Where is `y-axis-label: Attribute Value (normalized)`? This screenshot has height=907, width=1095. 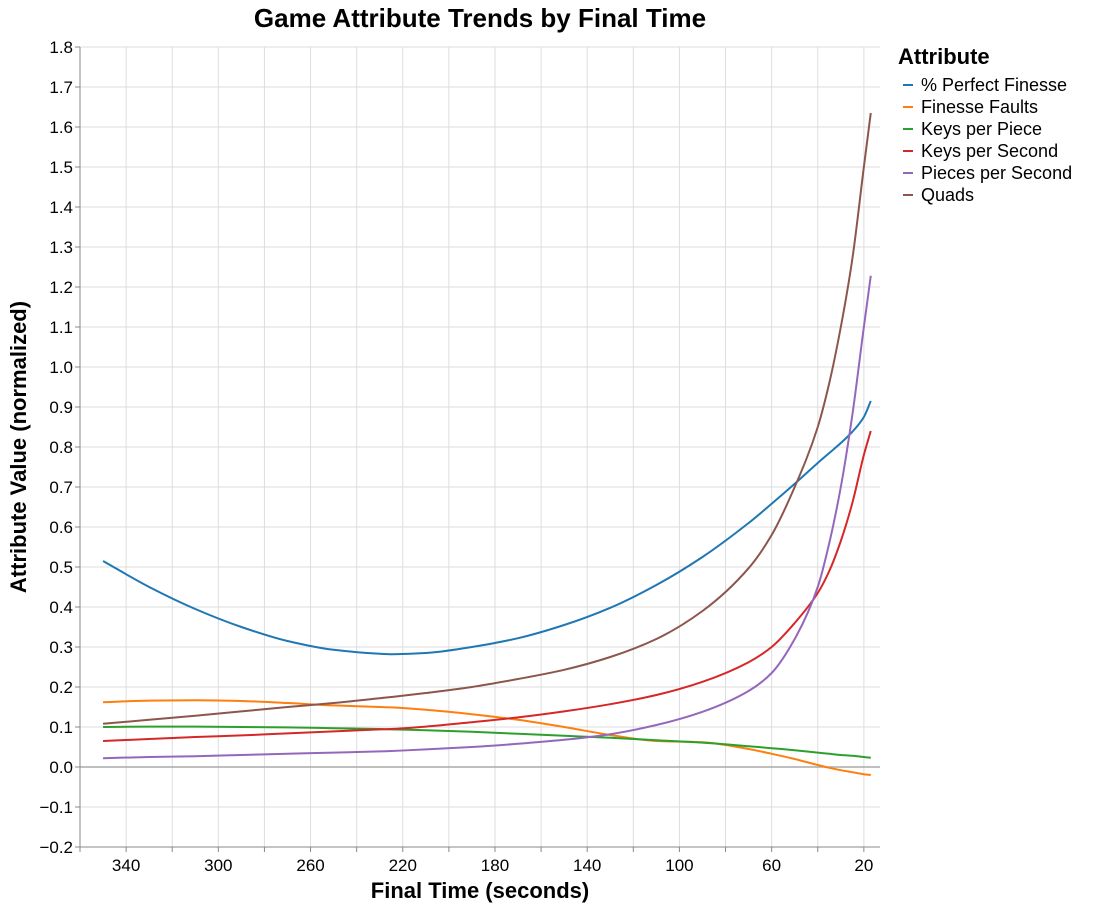 y-axis-label: Attribute Value (normalized) is located at coordinates (18, 447).